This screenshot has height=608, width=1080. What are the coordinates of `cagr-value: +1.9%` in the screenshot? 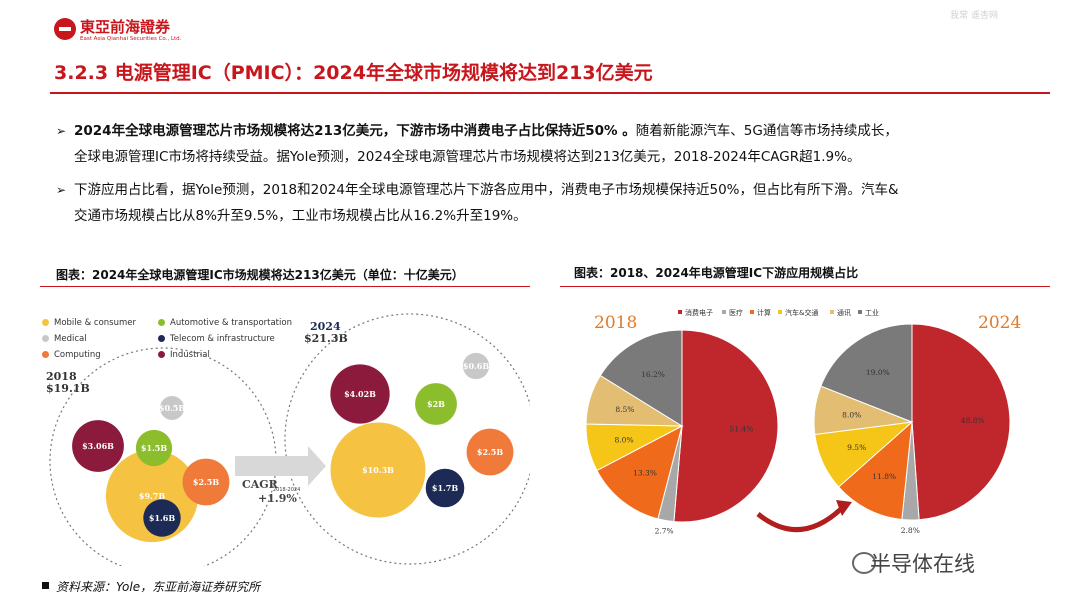 It's located at (277, 498).